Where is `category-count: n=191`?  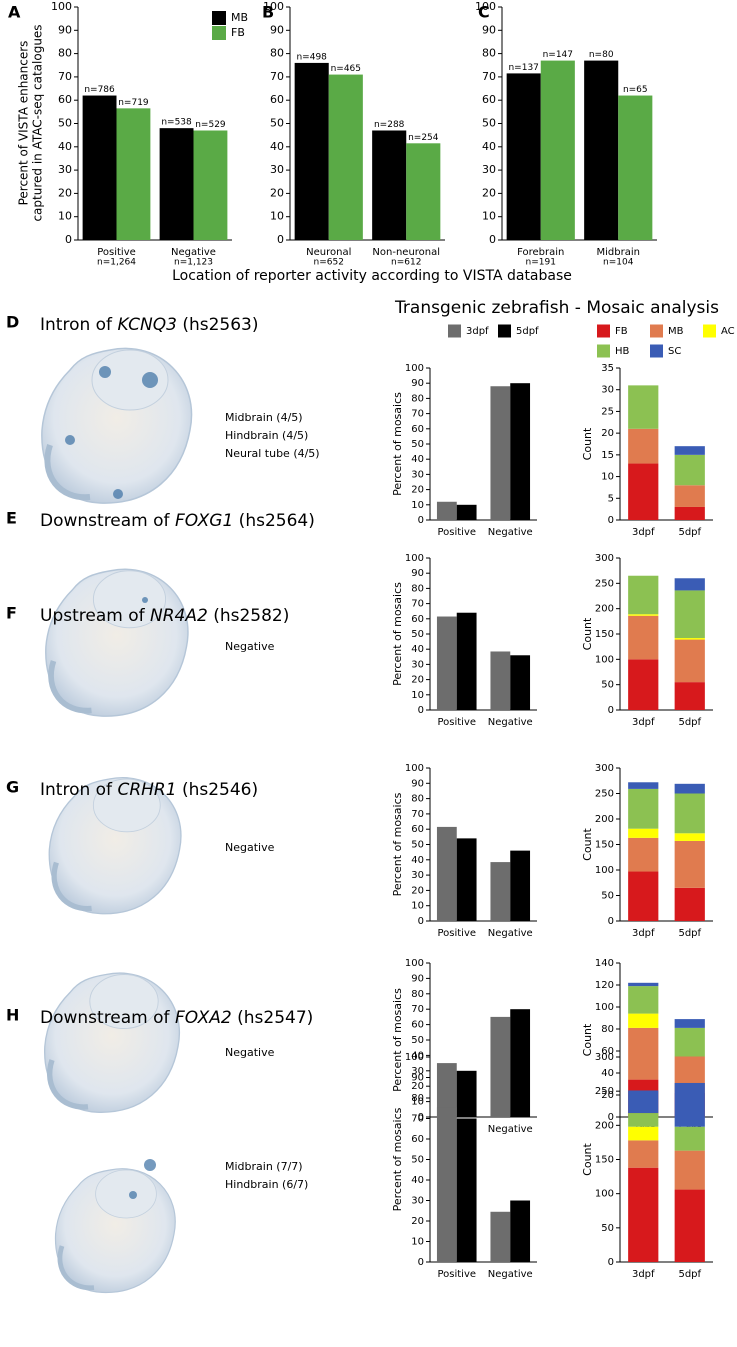
category-count: n=191 is located at coordinates (541, 263).